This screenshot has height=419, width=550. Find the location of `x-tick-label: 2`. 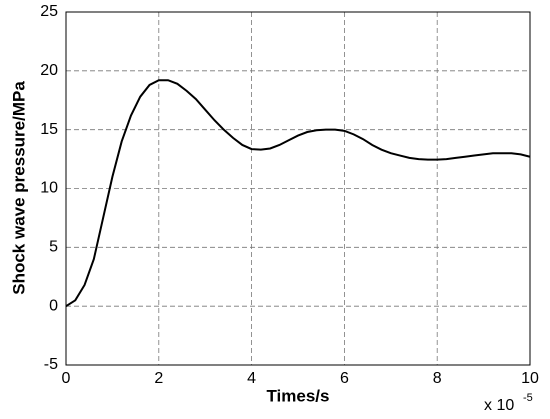

x-tick-label: 2 is located at coordinates (158, 378).